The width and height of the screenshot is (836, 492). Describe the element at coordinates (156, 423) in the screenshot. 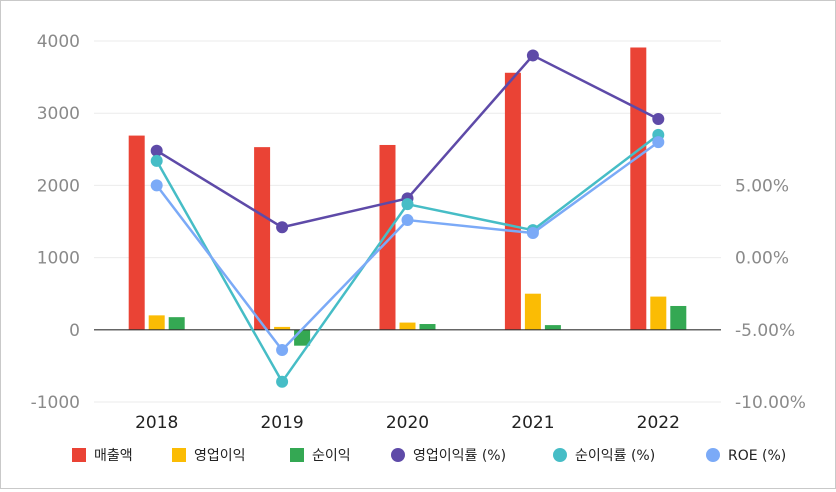

I see `x-tick-label: 2018` at that location.